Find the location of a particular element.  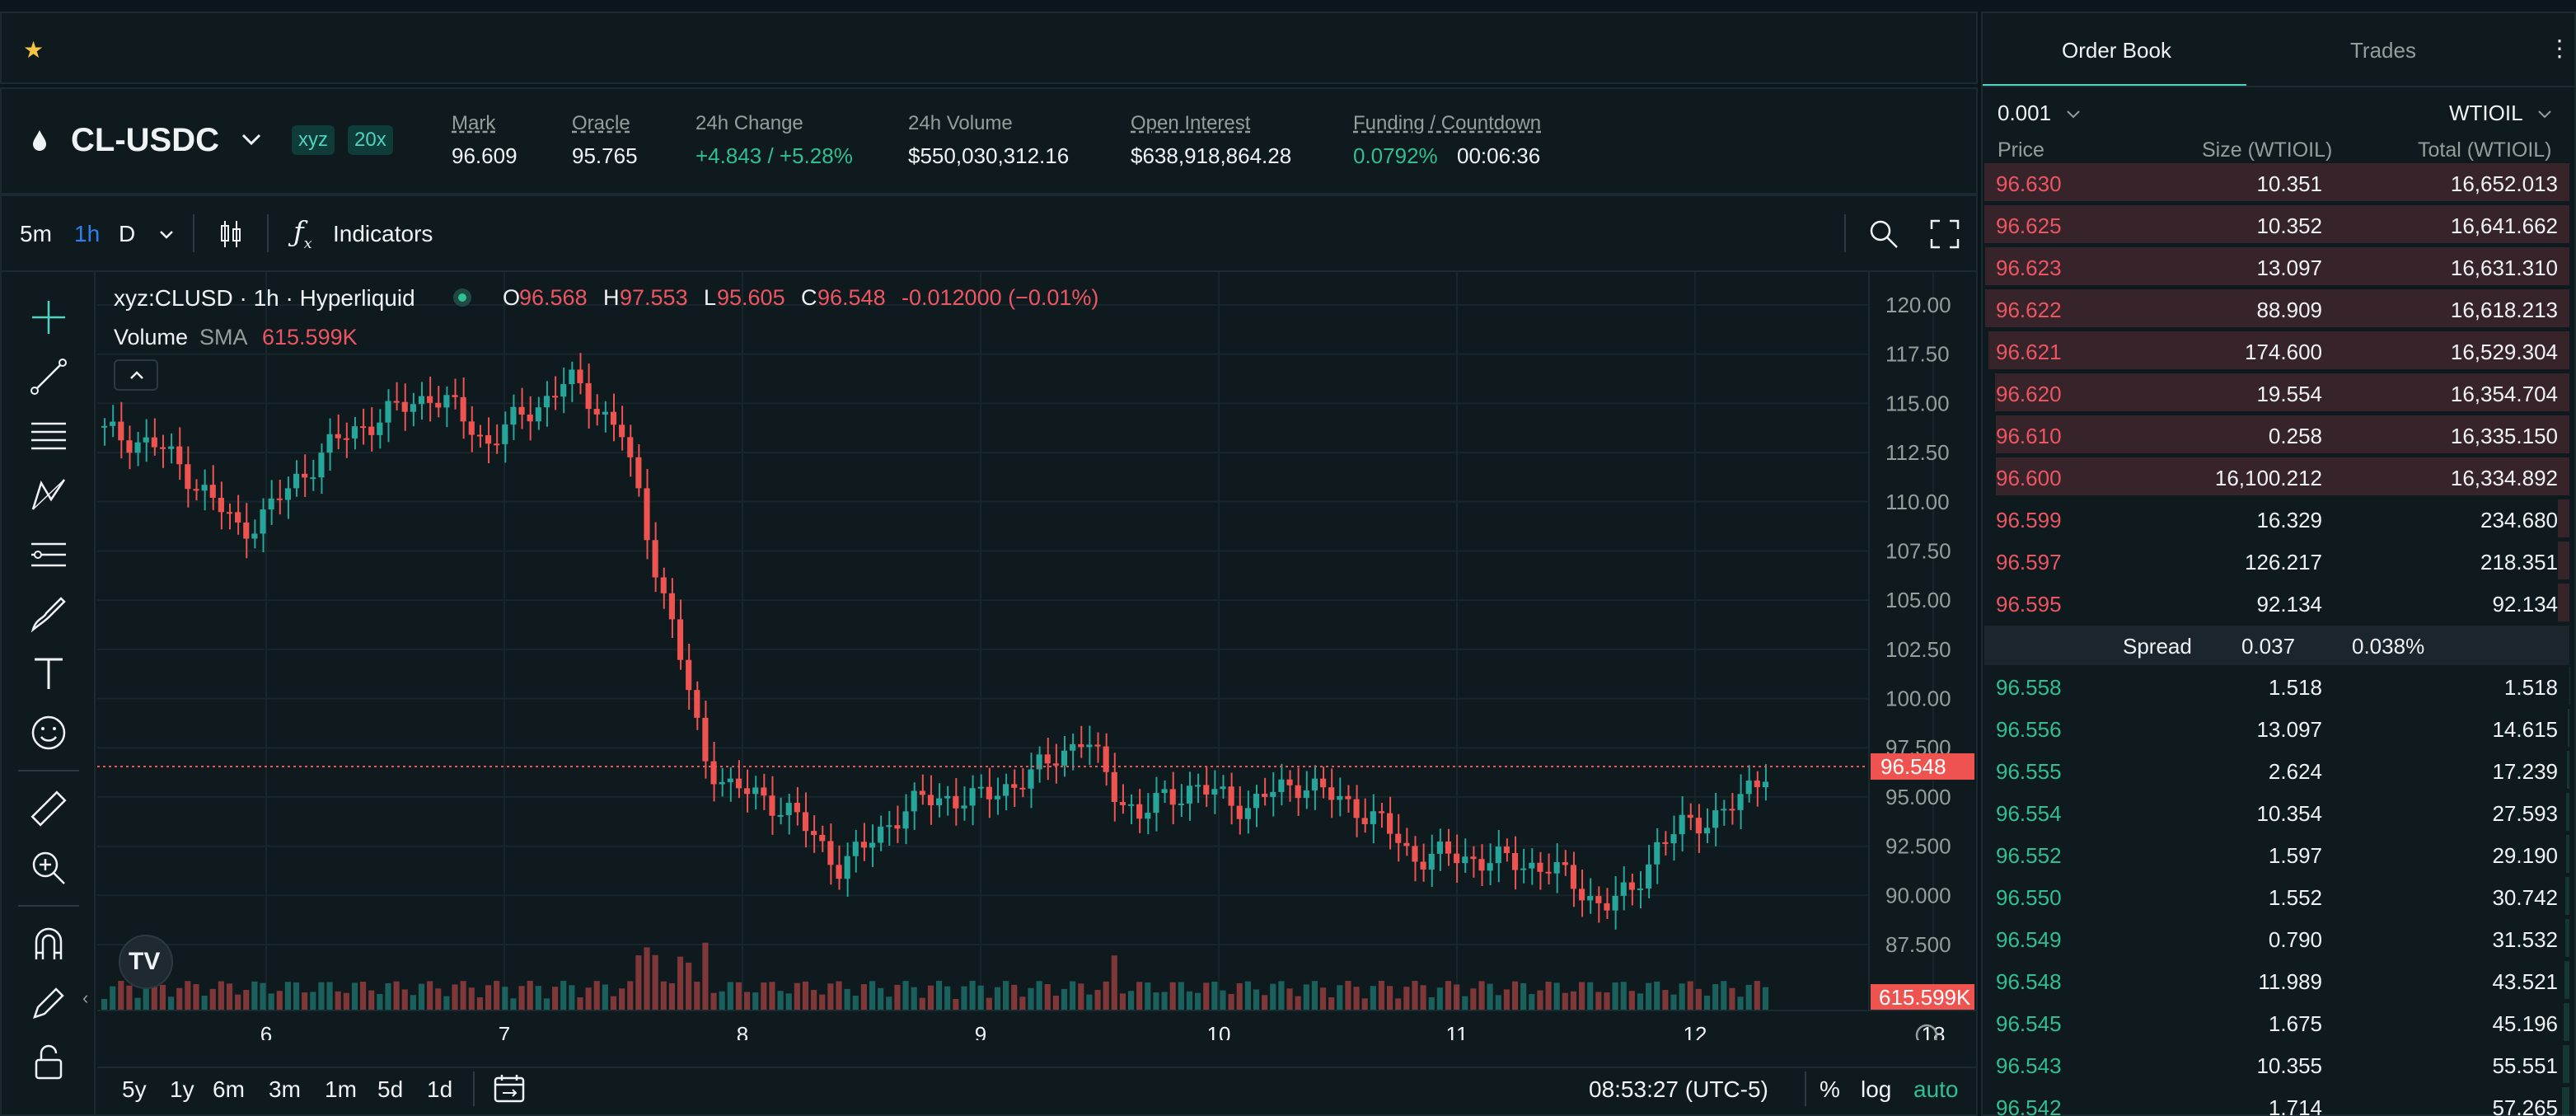

magnet-icon is located at coordinates (48, 944).